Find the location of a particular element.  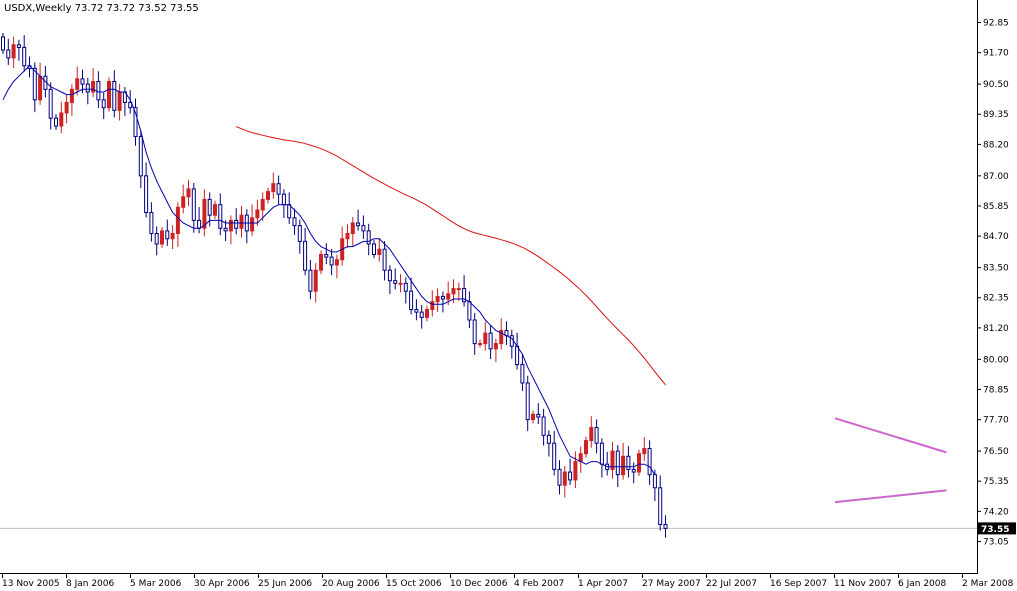

y-tick-label: 77.70 is located at coordinates (996, 421).